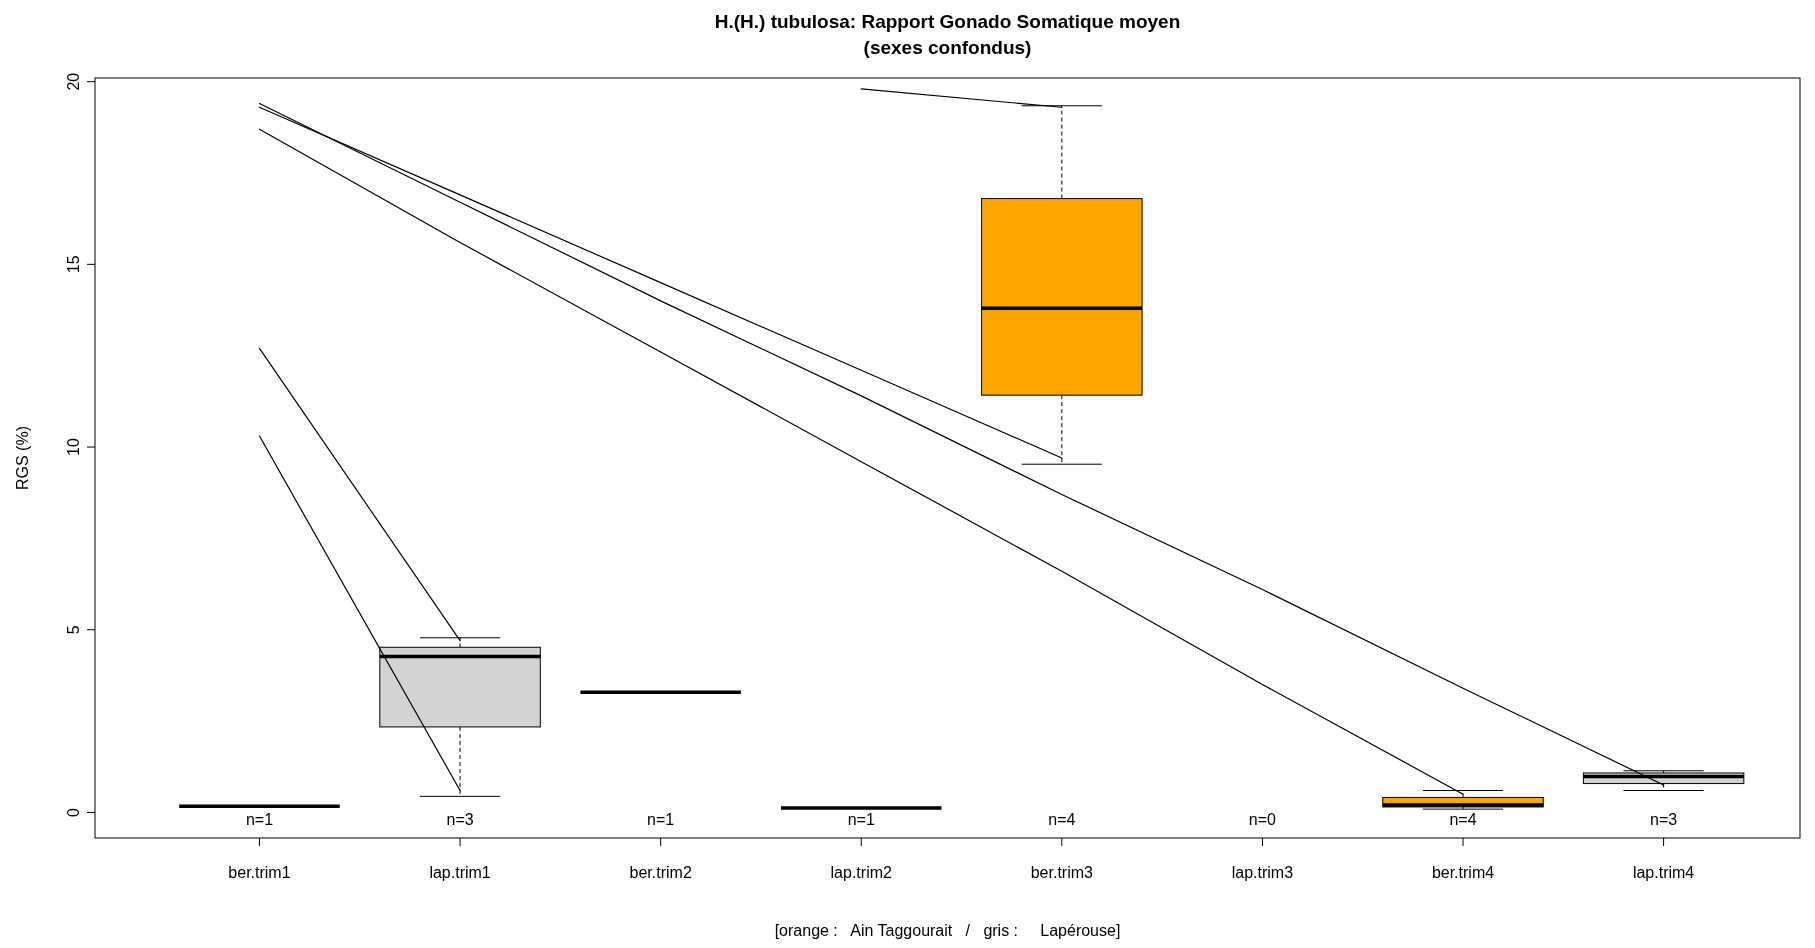 Image resolution: width=1815 pixels, height=948 pixels. Describe the element at coordinates (947, 21) in the screenshot. I see `chart-title: H.(H.) tubulosa: Rapport Gonado Somatique moyen` at that location.